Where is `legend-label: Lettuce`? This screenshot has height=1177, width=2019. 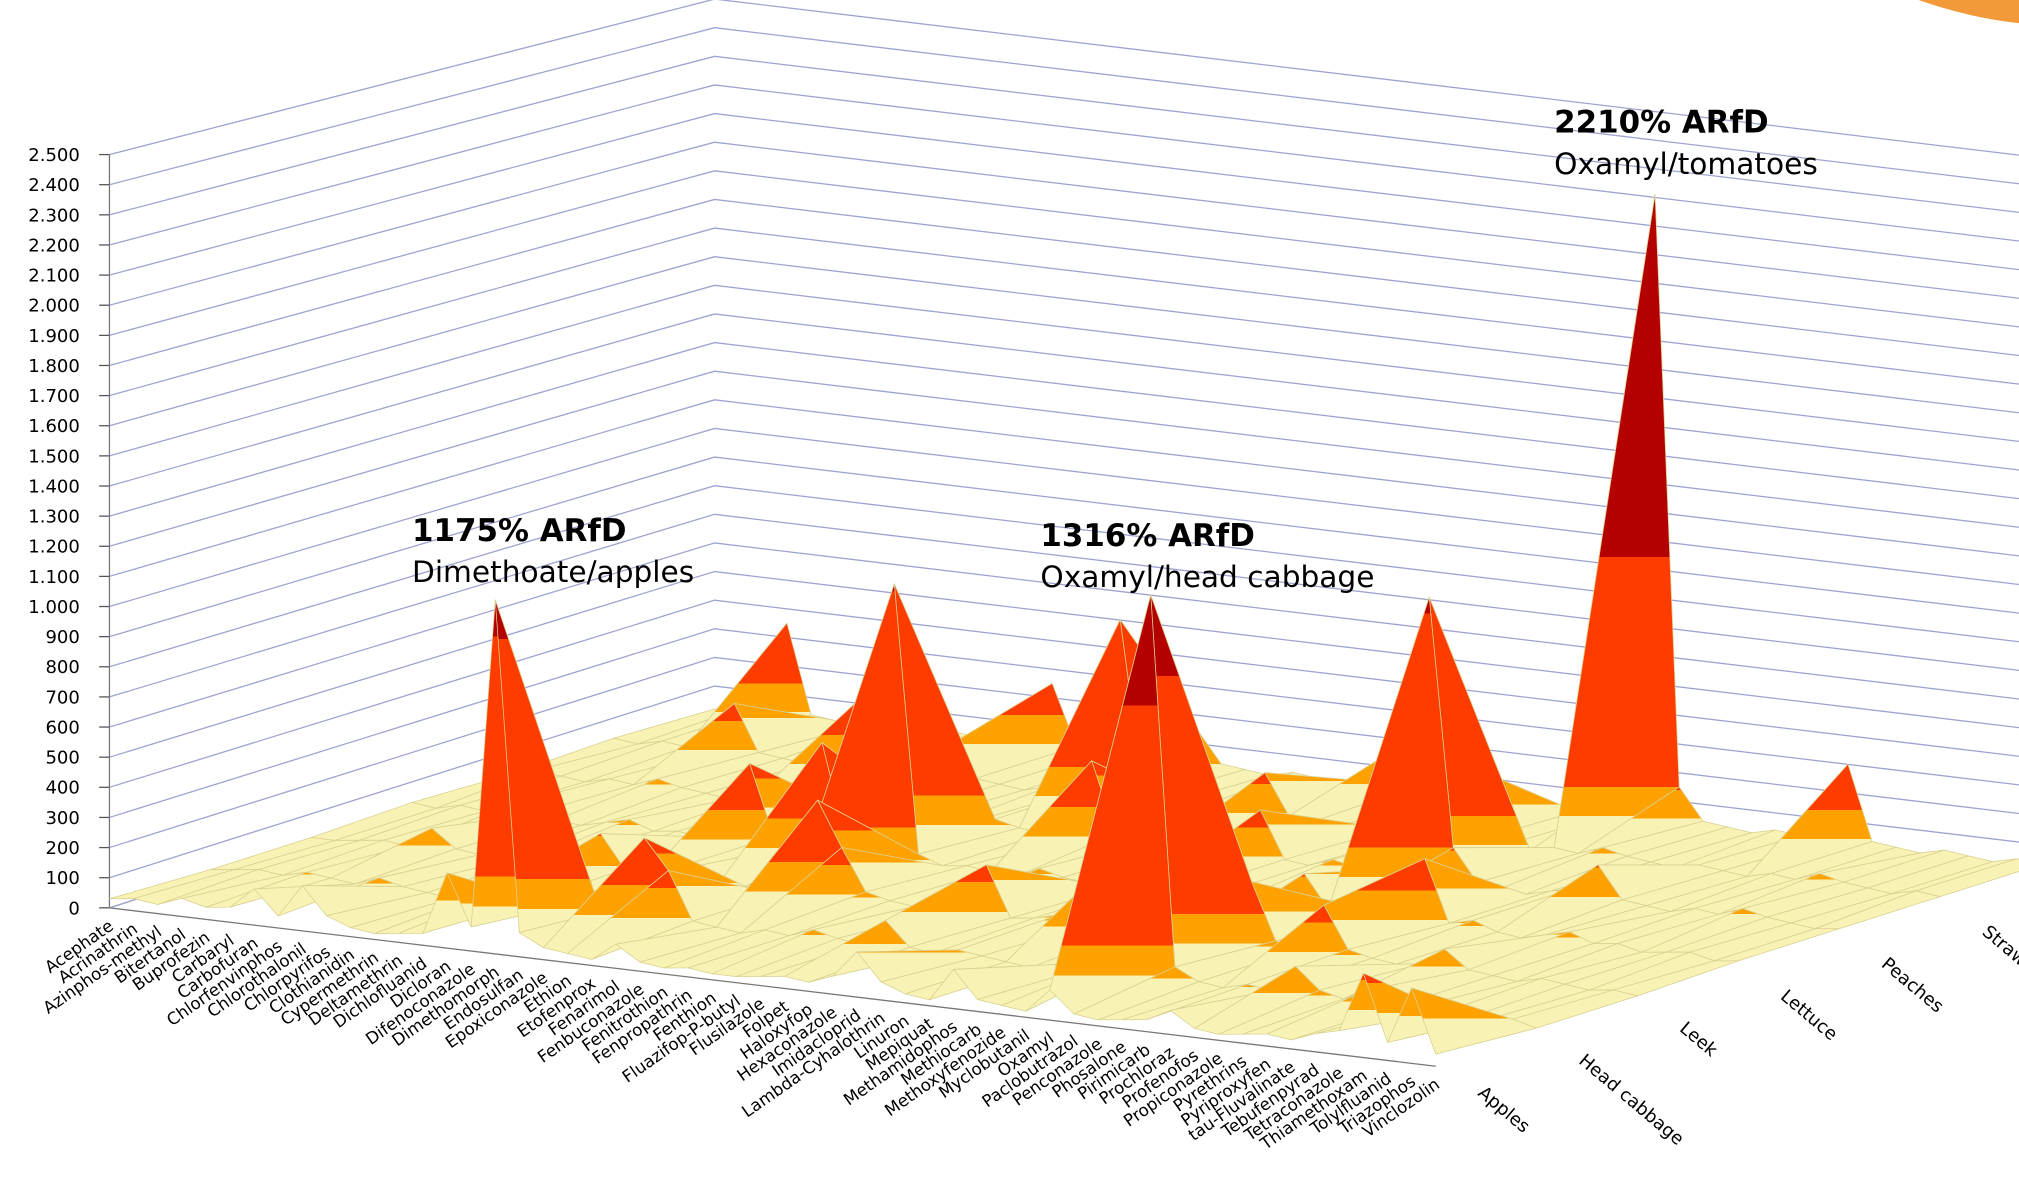
legend-label: Lettuce is located at coordinates (1808, 1015).